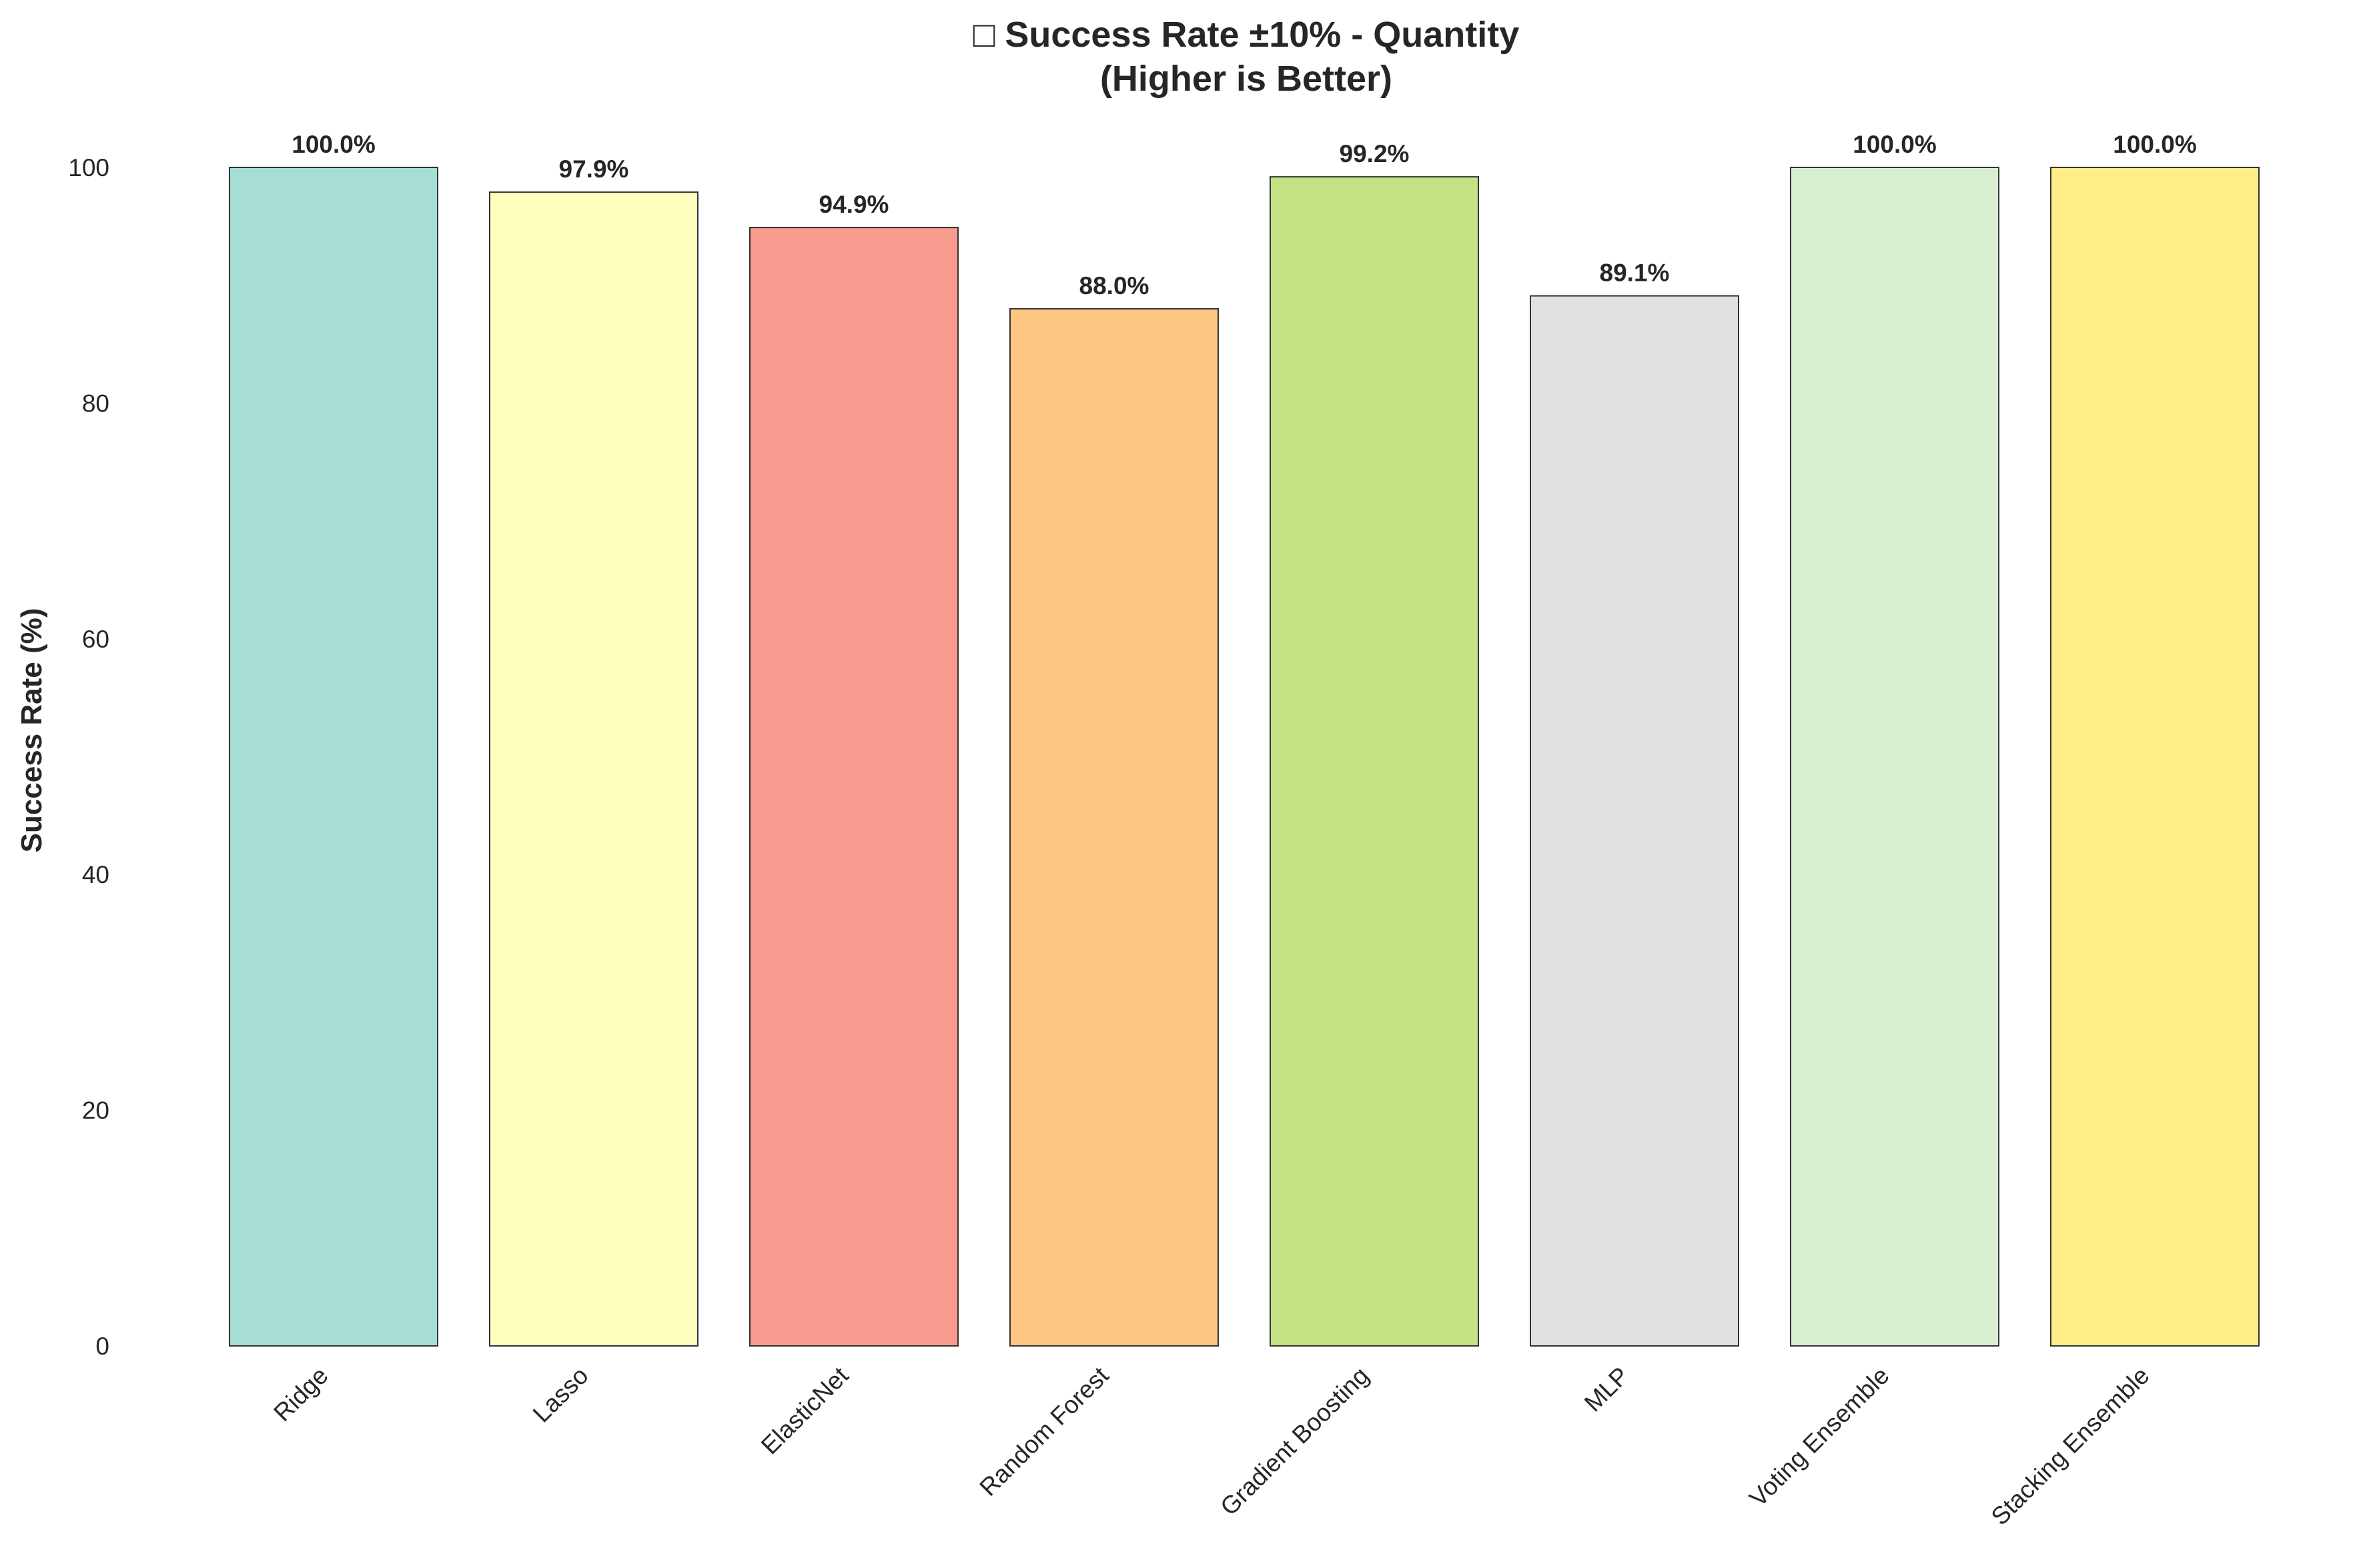  I want to click on bar-value-label: 94.9%, so click(854, 204).